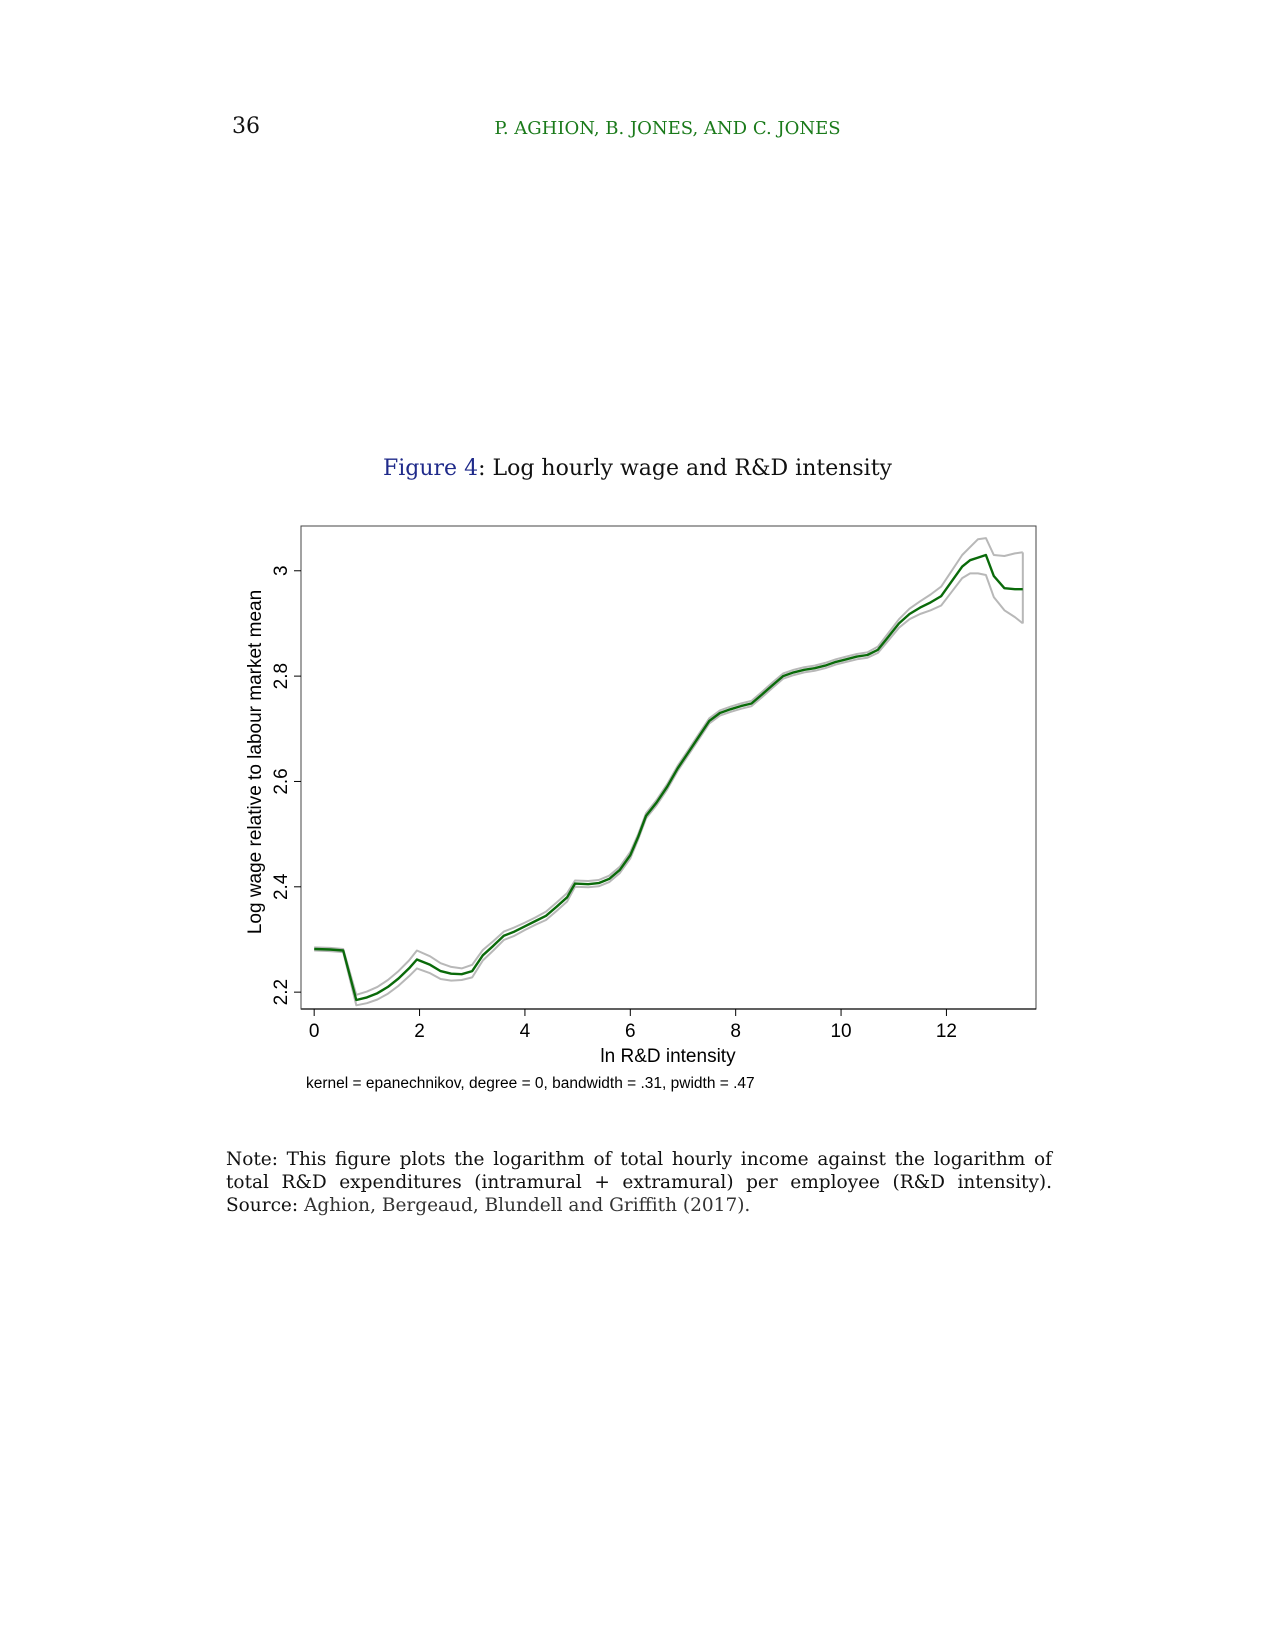 This screenshot has width=1275, height=1650. Describe the element at coordinates (735, 1031) in the screenshot. I see `x-tick-label: 8` at that location.